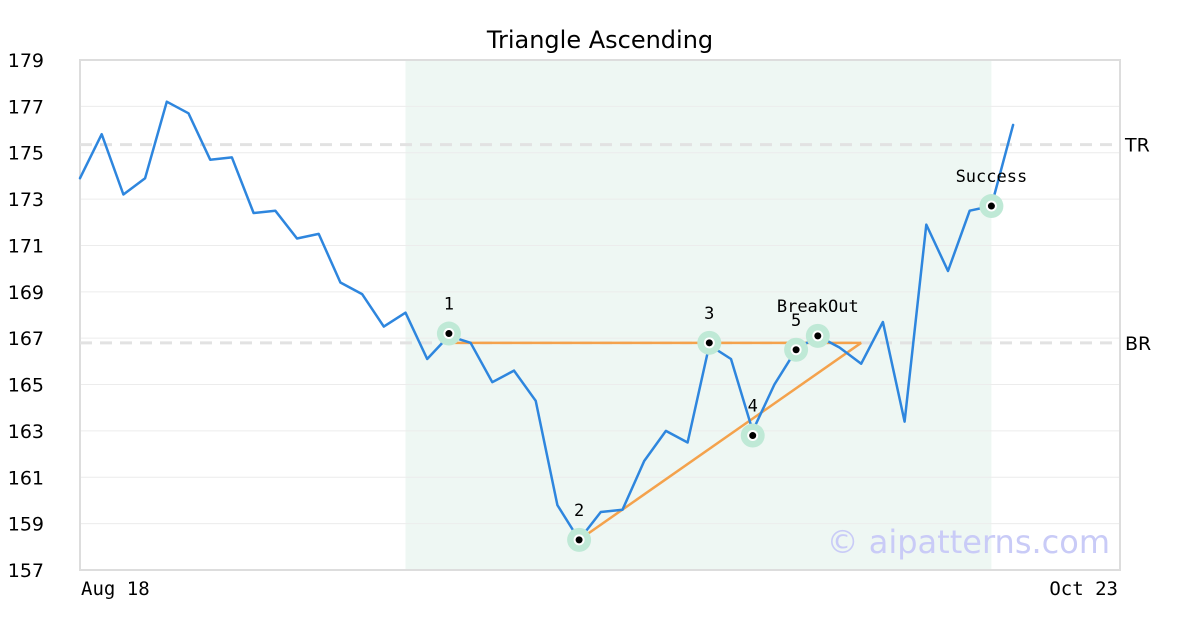 The width and height of the screenshot is (1200, 630). Describe the element at coordinates (26, 107) in the screenshot. I see `y-tick-label: 177` at that location.